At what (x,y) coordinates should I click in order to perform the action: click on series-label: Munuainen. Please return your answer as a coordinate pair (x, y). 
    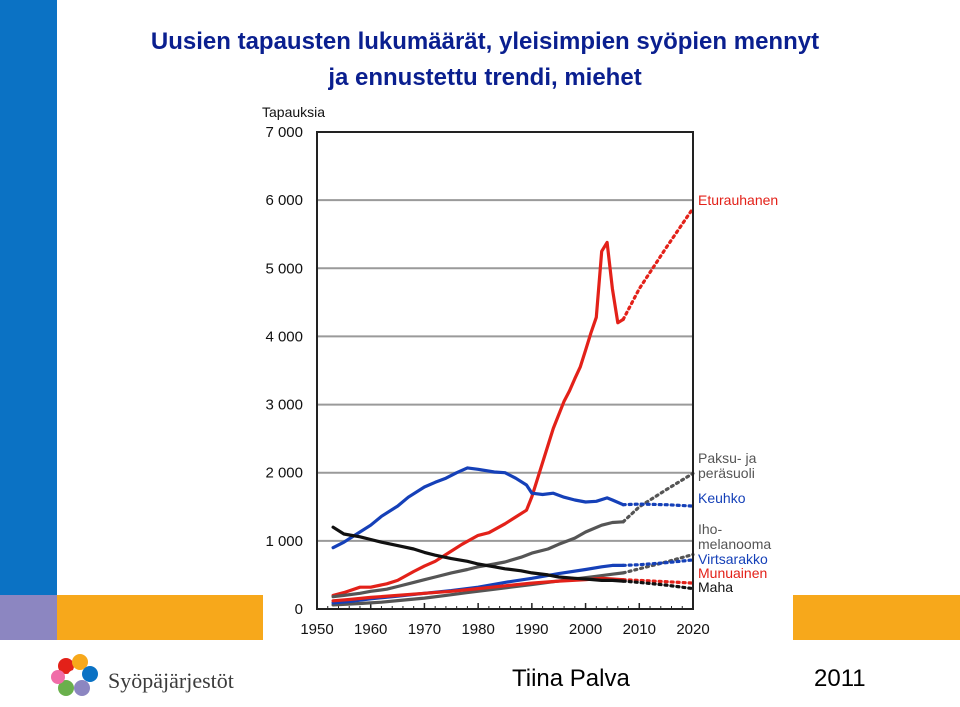
    Looking at the image, I should click on (732, 573).